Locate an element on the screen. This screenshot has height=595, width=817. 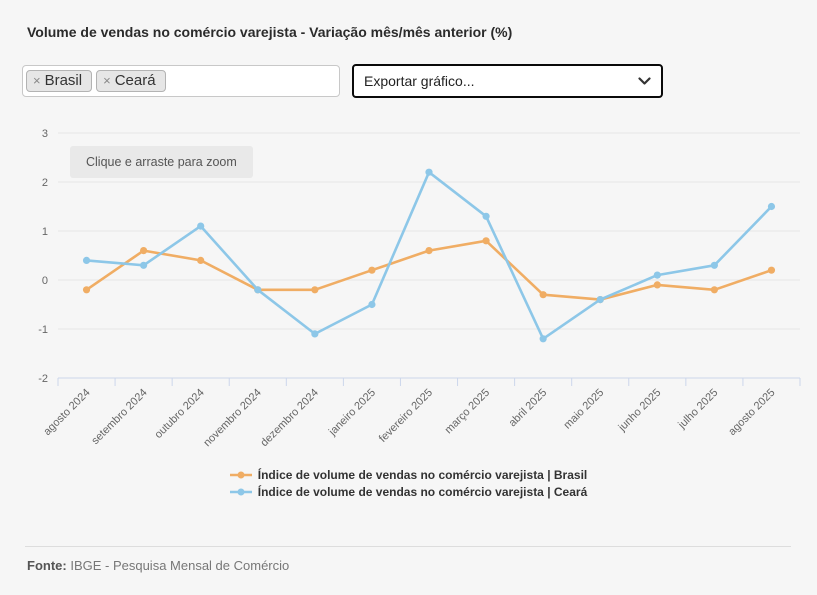
x-tick-label: novembro 2024 is located at coordinates (232, 418).